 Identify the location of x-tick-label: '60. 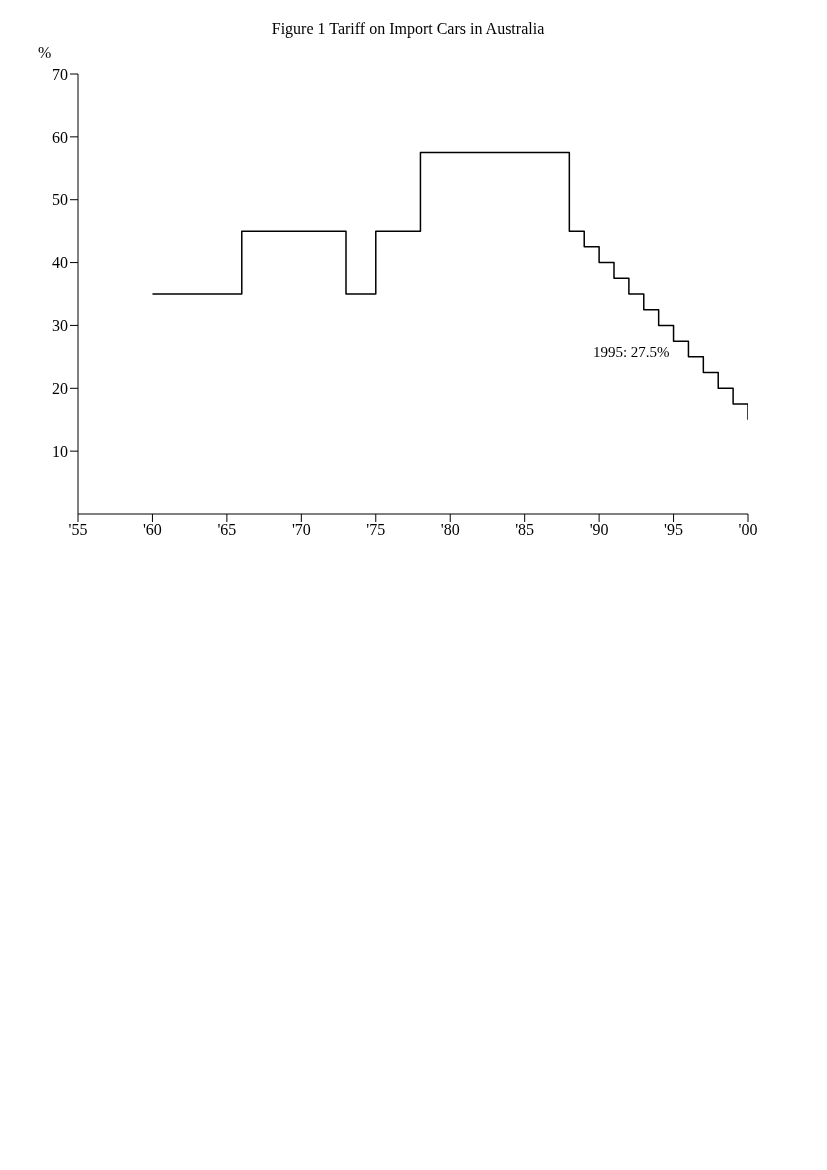
(152, 530).